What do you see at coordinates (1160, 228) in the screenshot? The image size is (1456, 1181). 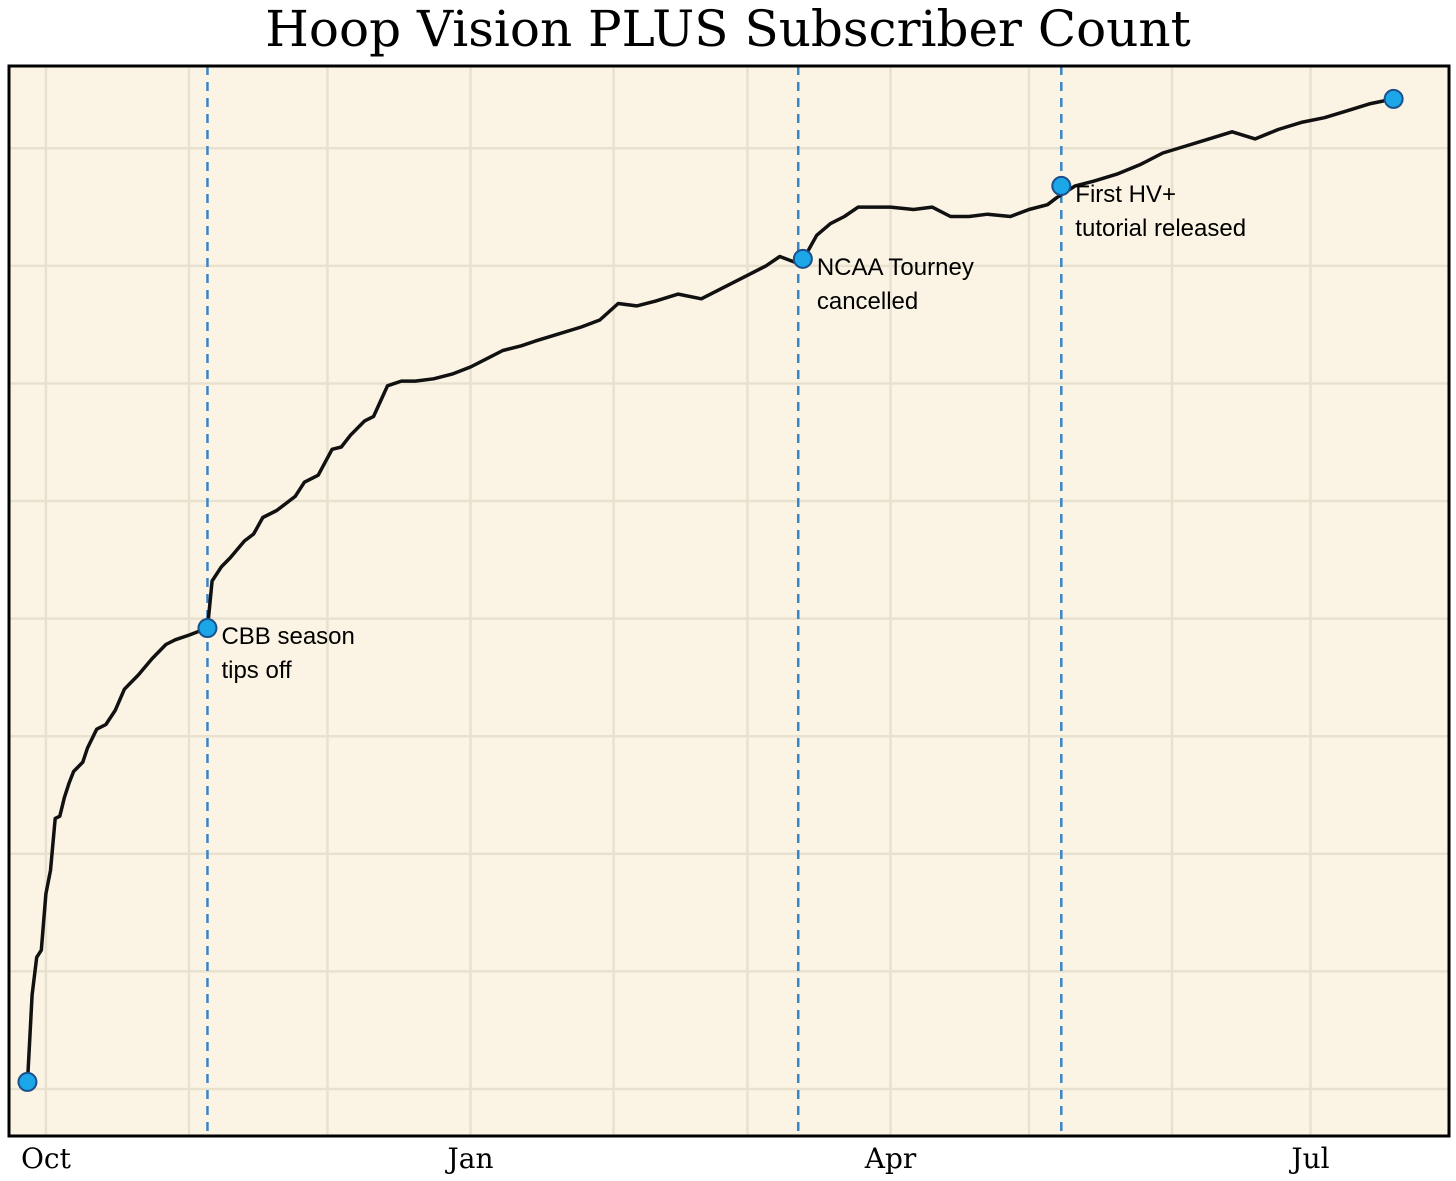 I see `event-annotation-label: tutorial released` at bounding box center [1160, 228].